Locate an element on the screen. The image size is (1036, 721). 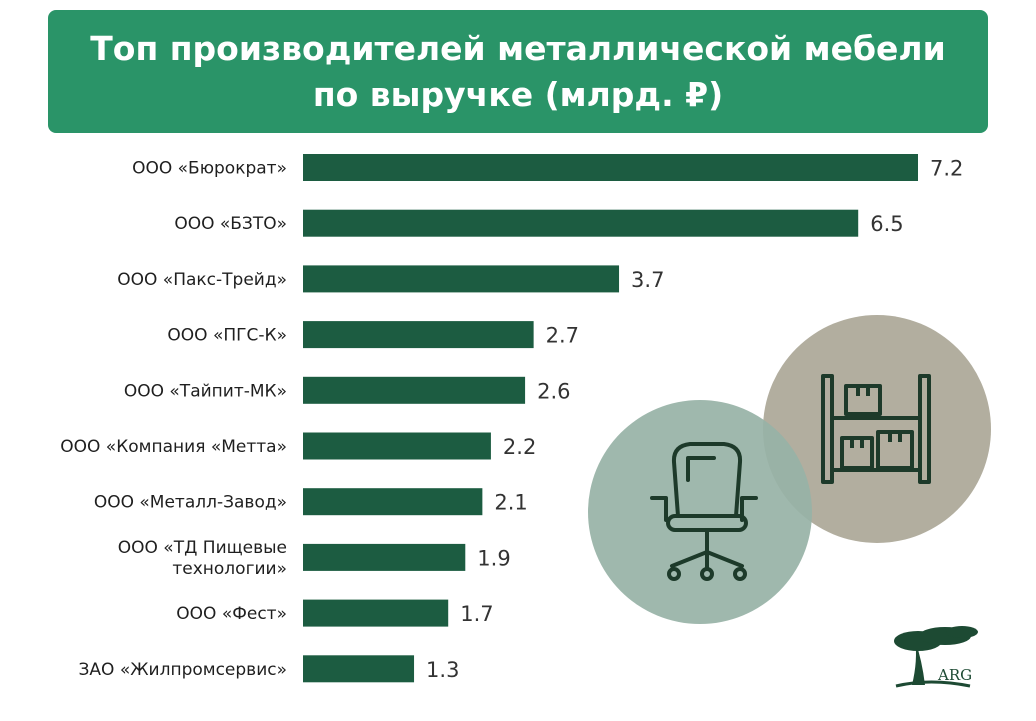
value-label: 2.7 is located at coordinates (562, 336).